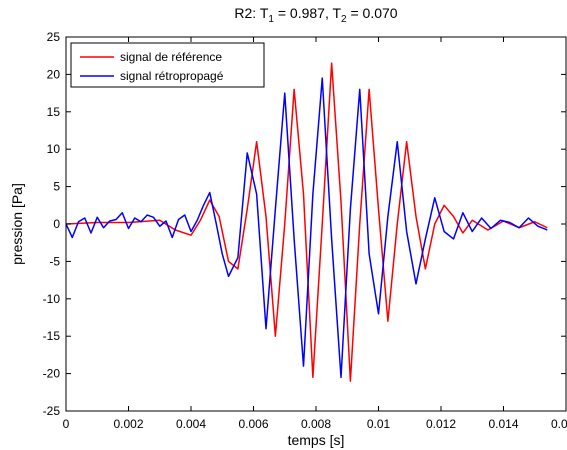 Image resolution: width=567 pixels, height=450 pixels. Describe the element at coordinates (315, 15) in the screenshot. I see `chart-title: R2: T1 = 0.987, T2 = 0.070` at that location.